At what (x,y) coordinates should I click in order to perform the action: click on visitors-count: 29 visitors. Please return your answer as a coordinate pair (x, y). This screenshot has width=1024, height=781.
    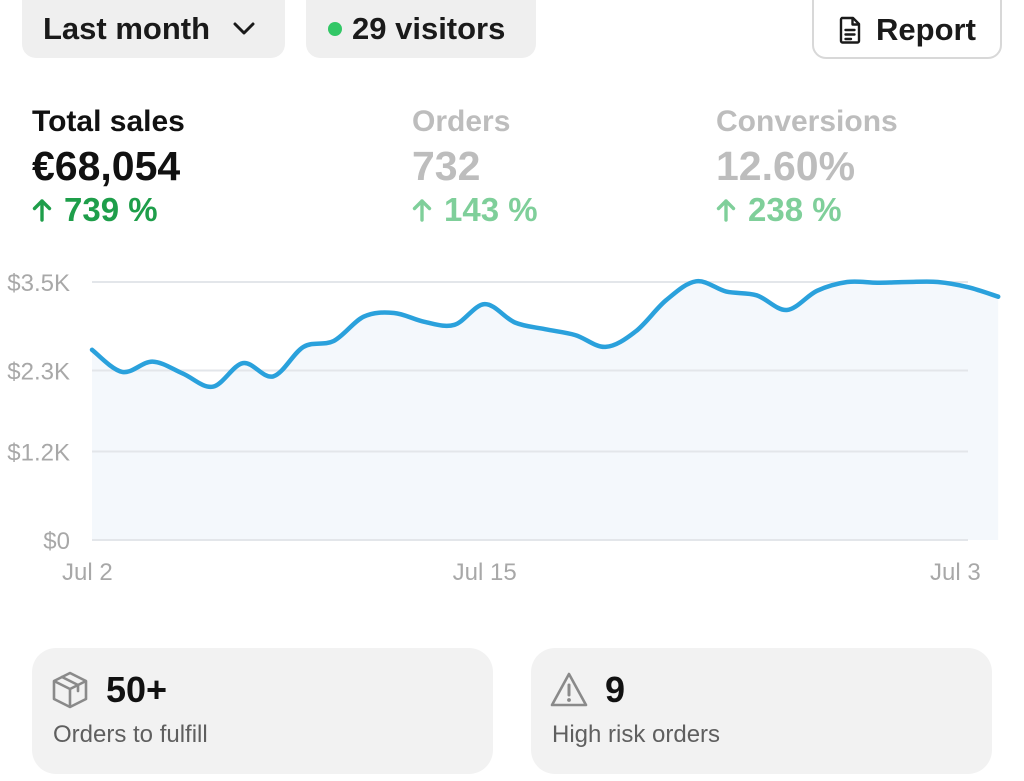
    Looking at the image, I should click on (429, 28).